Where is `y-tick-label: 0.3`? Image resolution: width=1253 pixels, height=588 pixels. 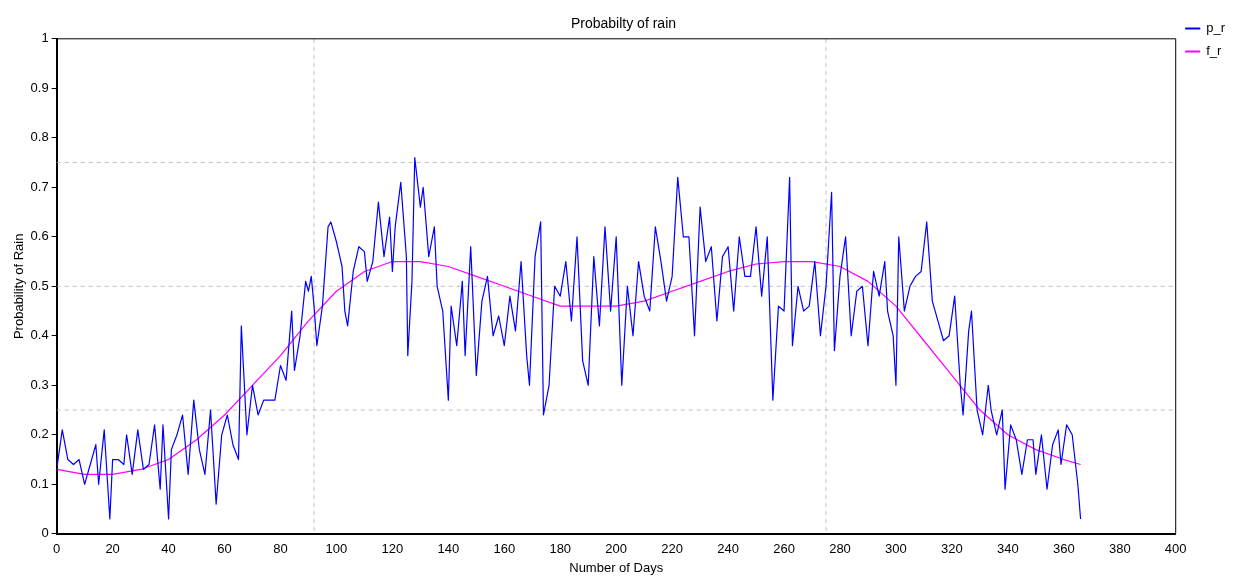
y-tick-label: 0.3 is located at coordinates (39, 384).